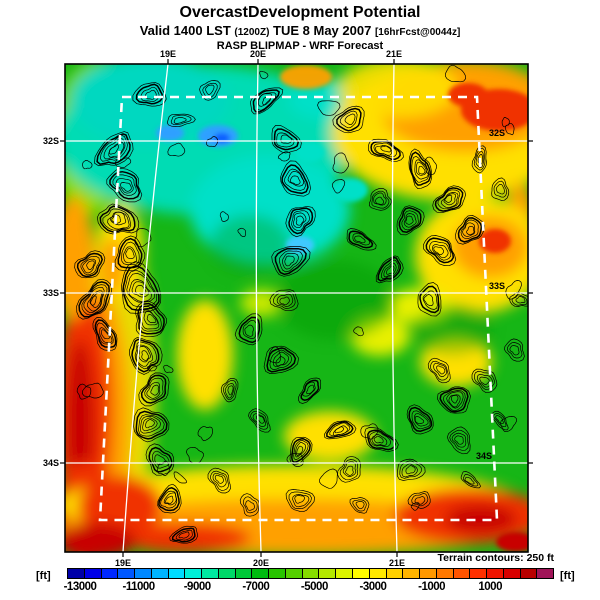 This screenshot has width=600, height=600. I want to click on lon-label-bottom: 21E, so click(397, 563).